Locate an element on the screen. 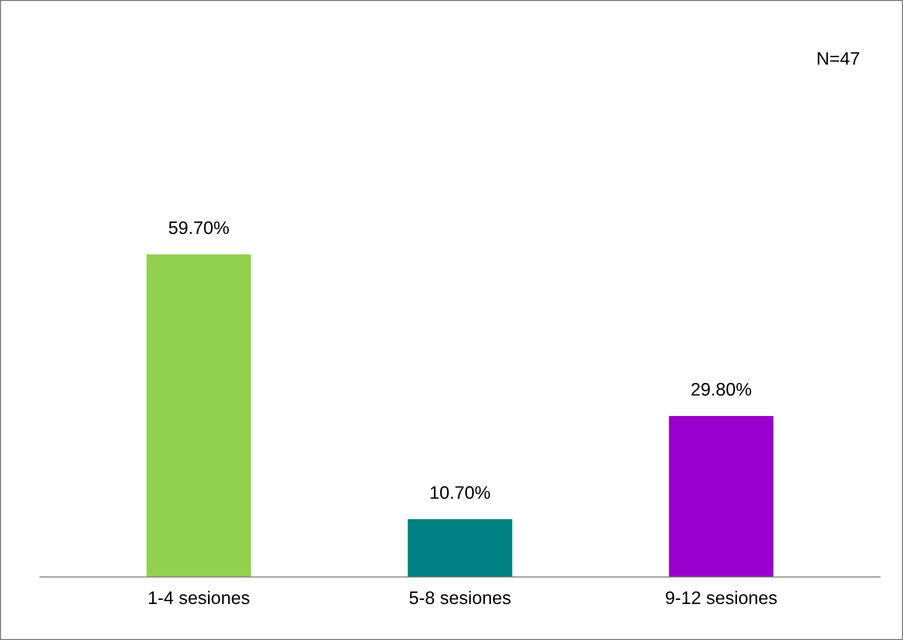 Image resolution: width=903 pixels, height=640 pixels. data-label: 59.70% is located at coordinates (198, 227).